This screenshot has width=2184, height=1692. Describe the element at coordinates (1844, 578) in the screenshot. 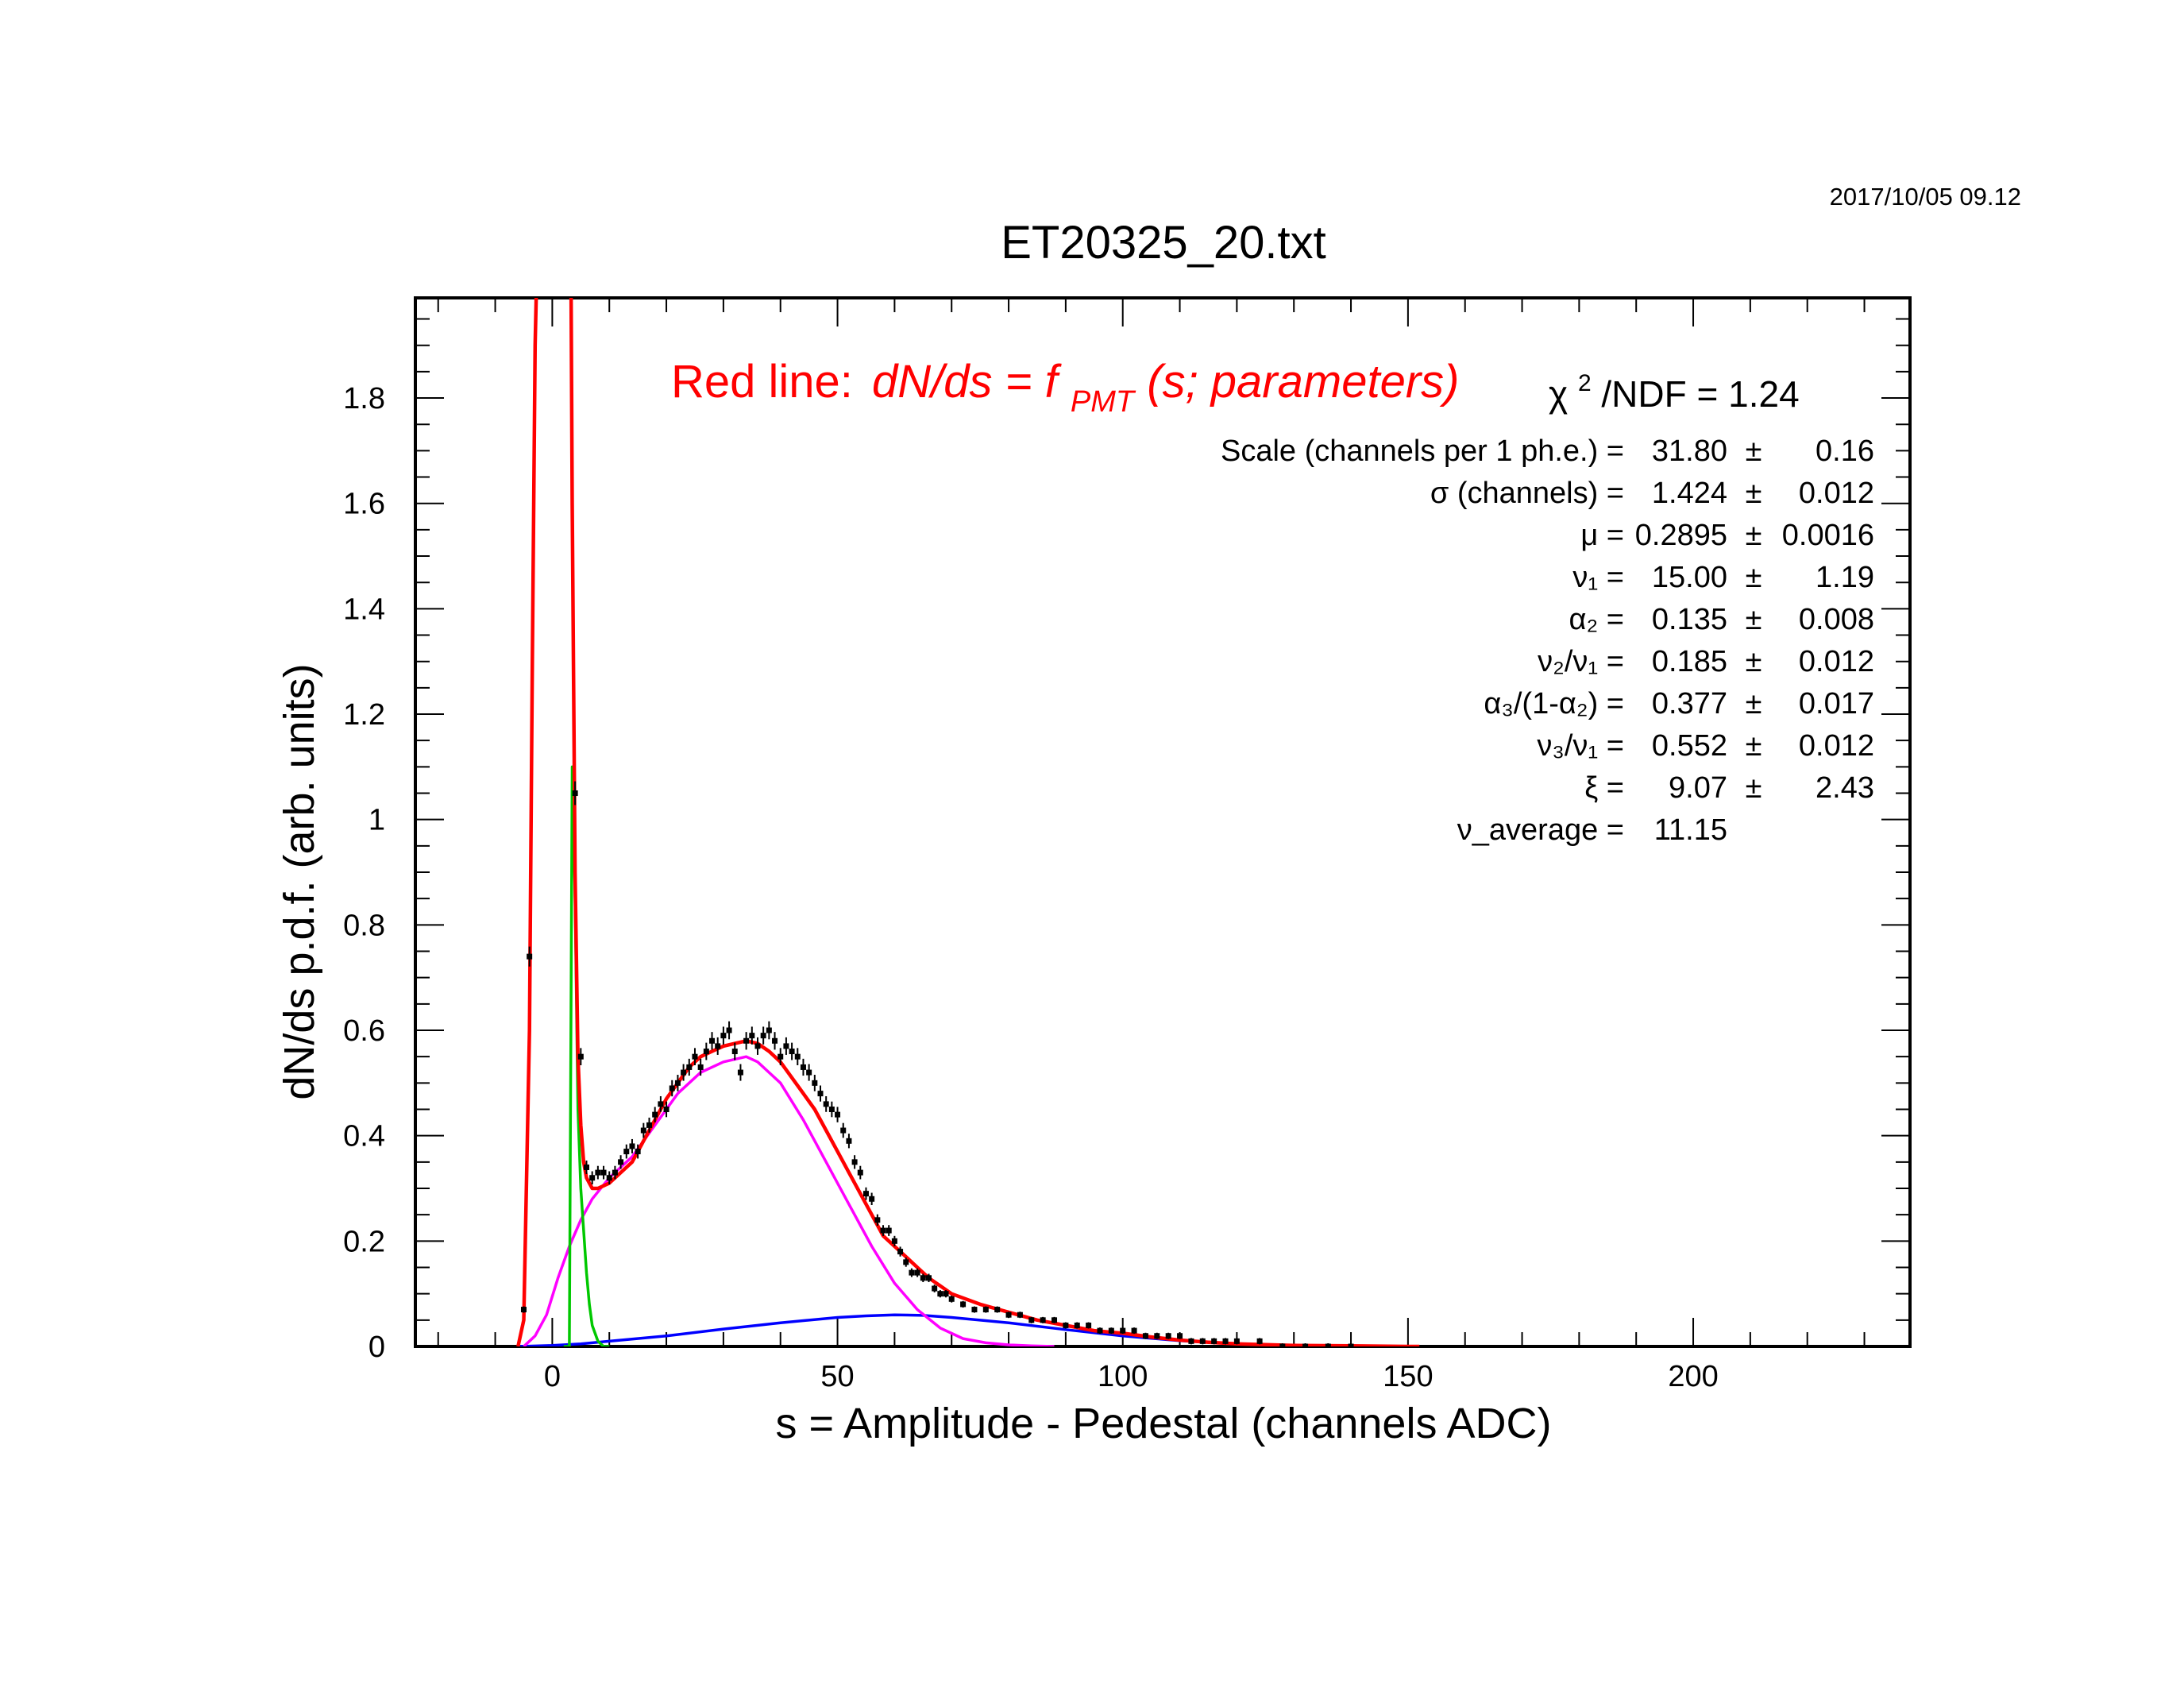

I see `param-error: 1.19` at that location.